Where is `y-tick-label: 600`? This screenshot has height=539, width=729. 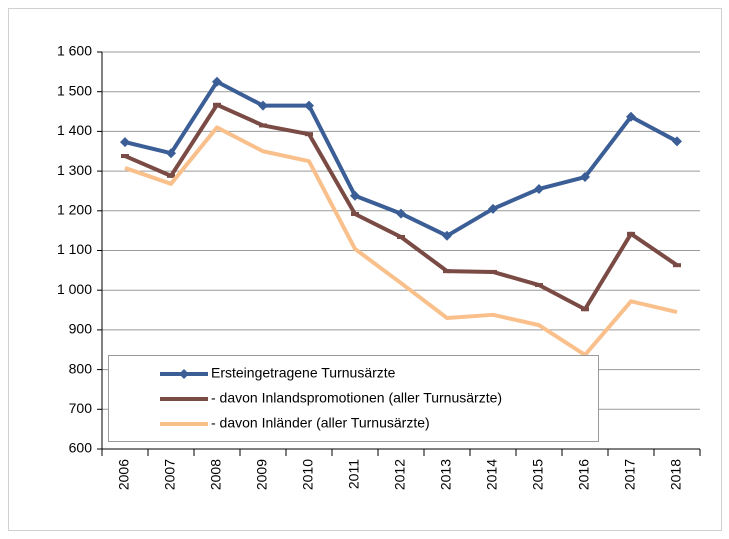
y-tick-label: 600 is located at coordinates (81, 448).